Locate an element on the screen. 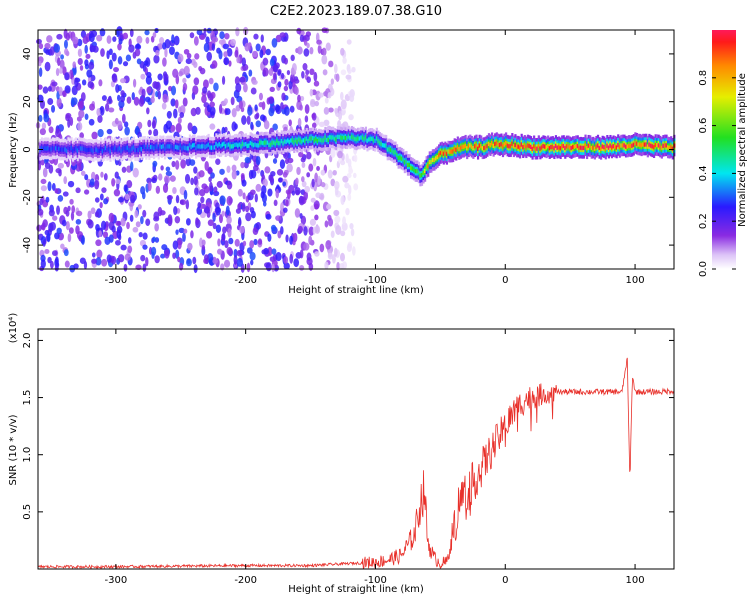 This screenshot has width=750, height=600. x-tick-label: -100 is located at coordinates (375, 280).